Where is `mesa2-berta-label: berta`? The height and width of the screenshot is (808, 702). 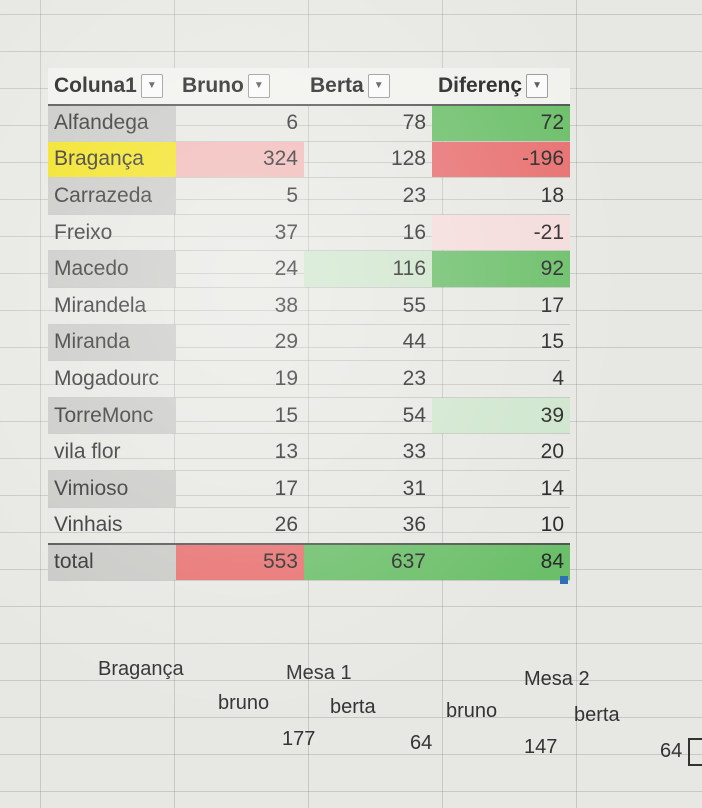
mesa2-berta-label: berta is located at coordinates (597, 715).